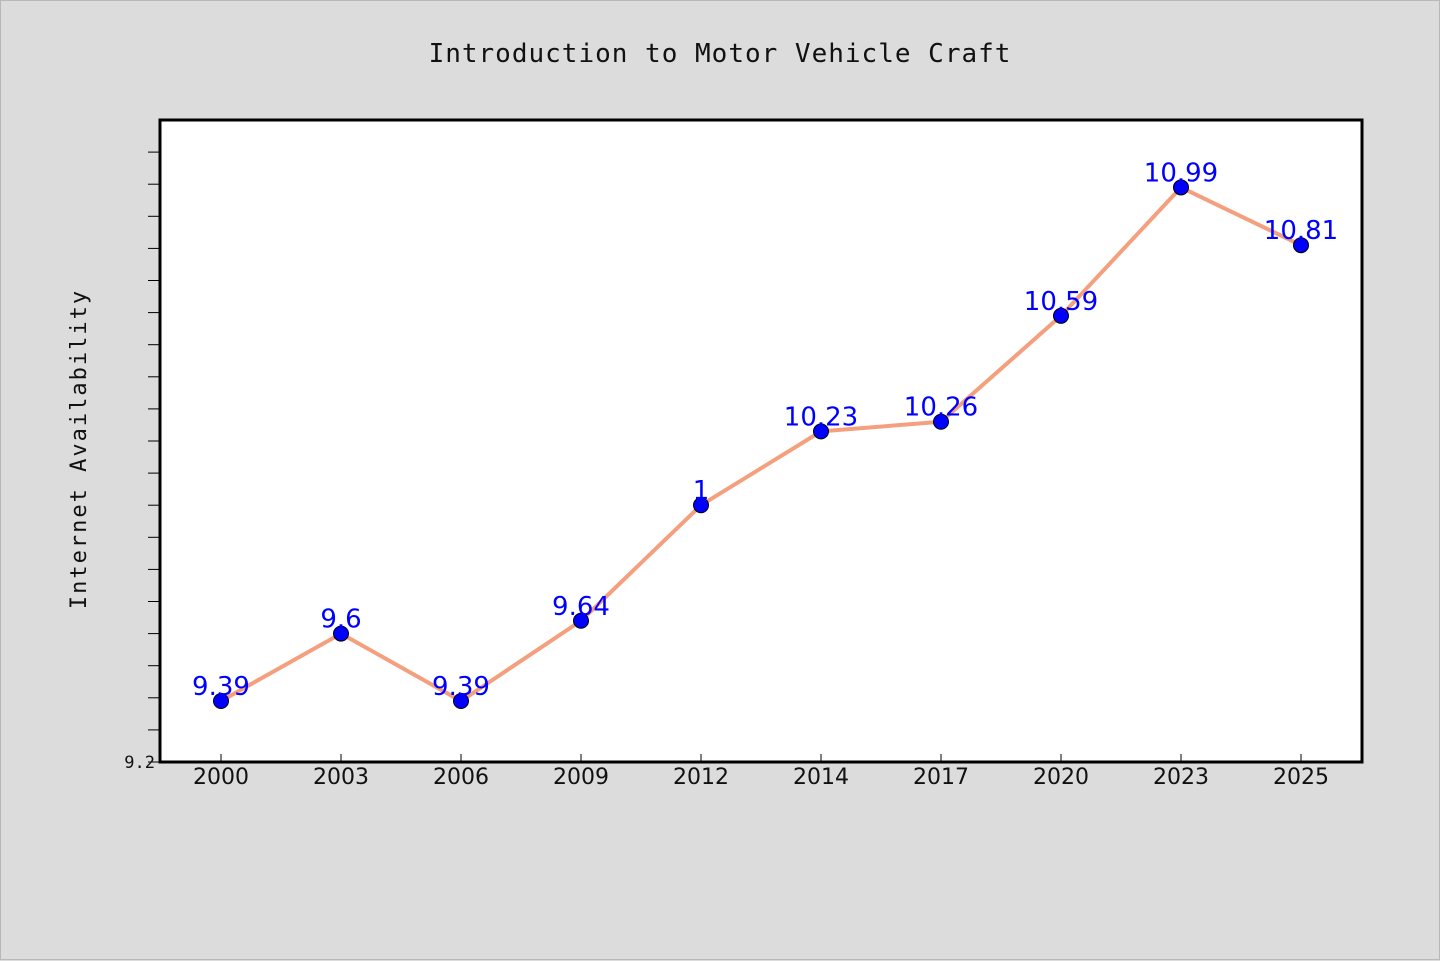  Describe the element at coordinates (821, 417) in the screenshot. I see `data-label: 10.23` at that location.